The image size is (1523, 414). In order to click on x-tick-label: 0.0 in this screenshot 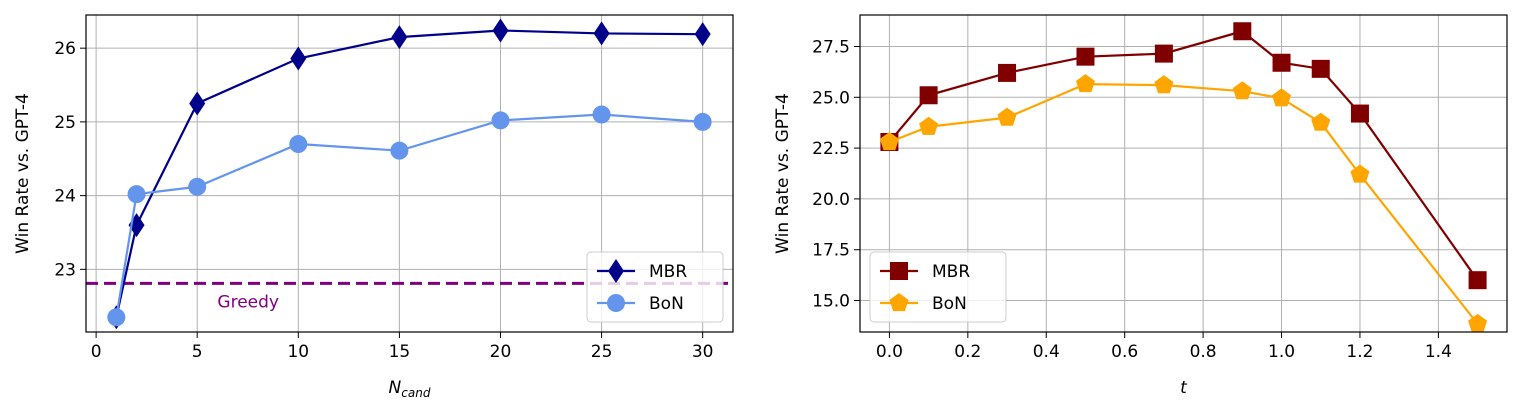, I will do `click(889, 352)`.